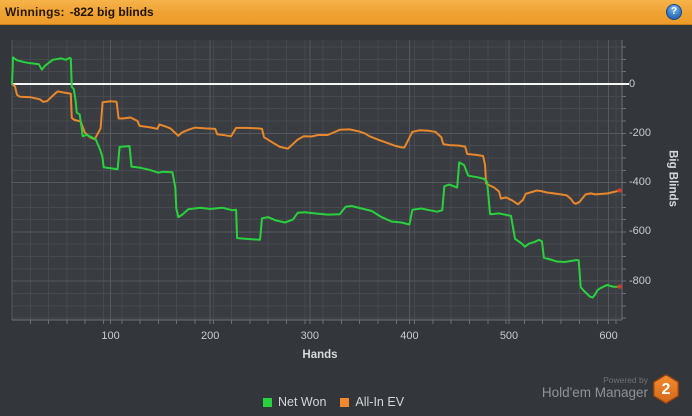  What do you see at coordinates (632, 83) in the screenshot?
I see `y-tick-label: 0` at bounding box center [632, 83].